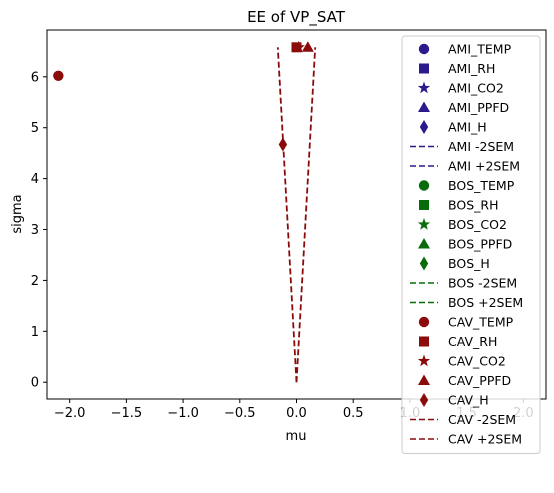 The height and width of the screenshot is (493, 554). I want to click on legend-label: AMI_RH, so click(471, 68).